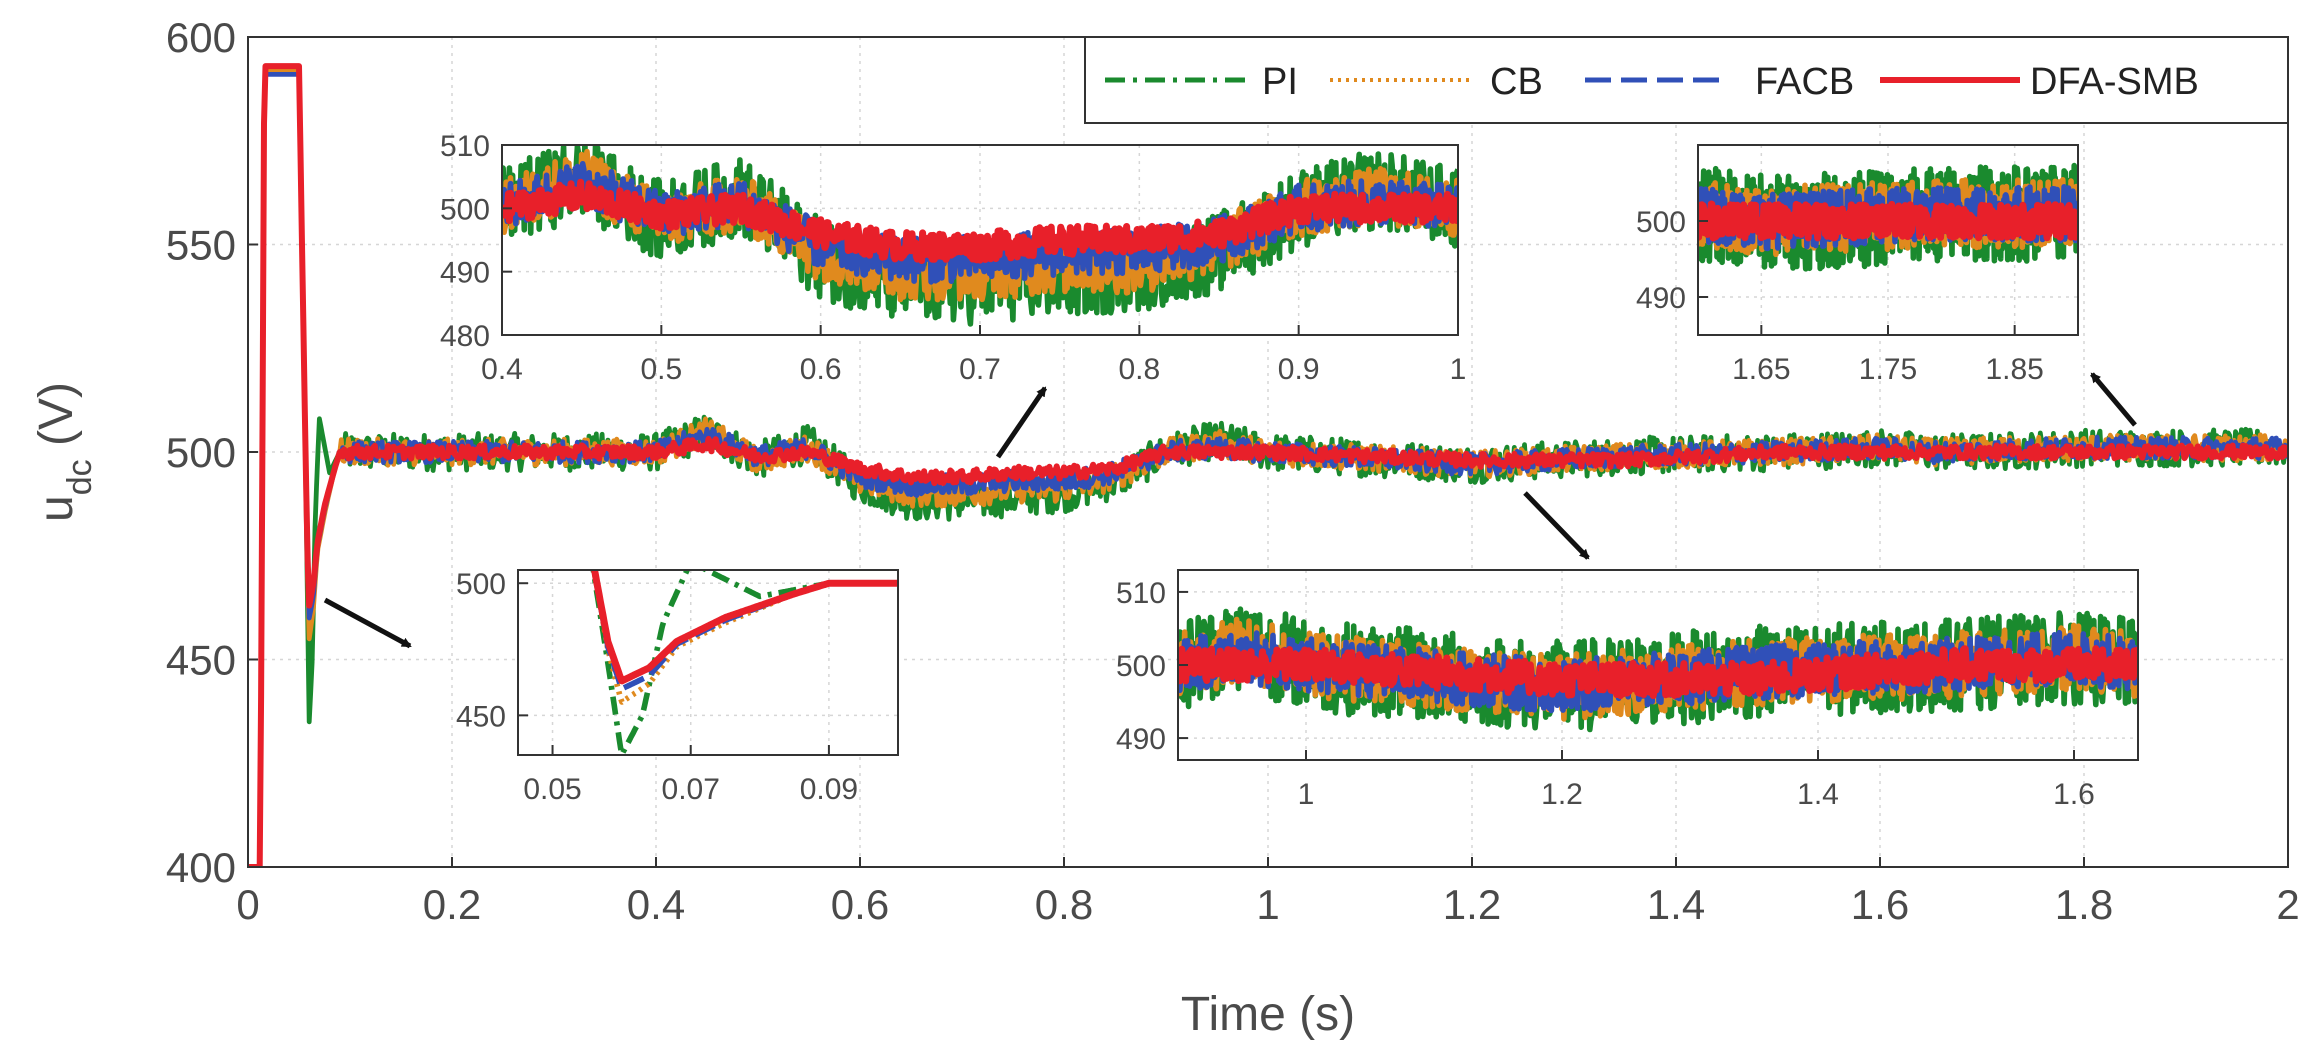 The width and height of the screenshot is (2313, 1060). I want to click on main-x-tick-label-7: 1.4, so click(1676, 904).